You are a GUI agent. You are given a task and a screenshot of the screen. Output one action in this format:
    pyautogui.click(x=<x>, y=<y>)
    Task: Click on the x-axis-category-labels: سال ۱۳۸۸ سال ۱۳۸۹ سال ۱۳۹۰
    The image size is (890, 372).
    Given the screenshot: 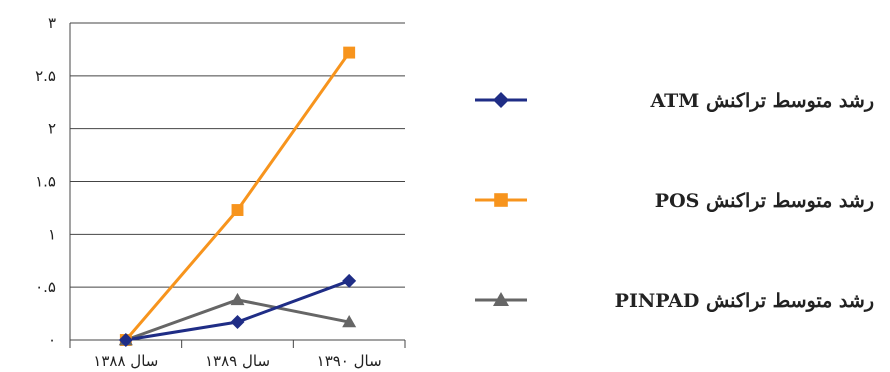 What is the action you would take?
    pyautogui.click(x=237, y=361)
    